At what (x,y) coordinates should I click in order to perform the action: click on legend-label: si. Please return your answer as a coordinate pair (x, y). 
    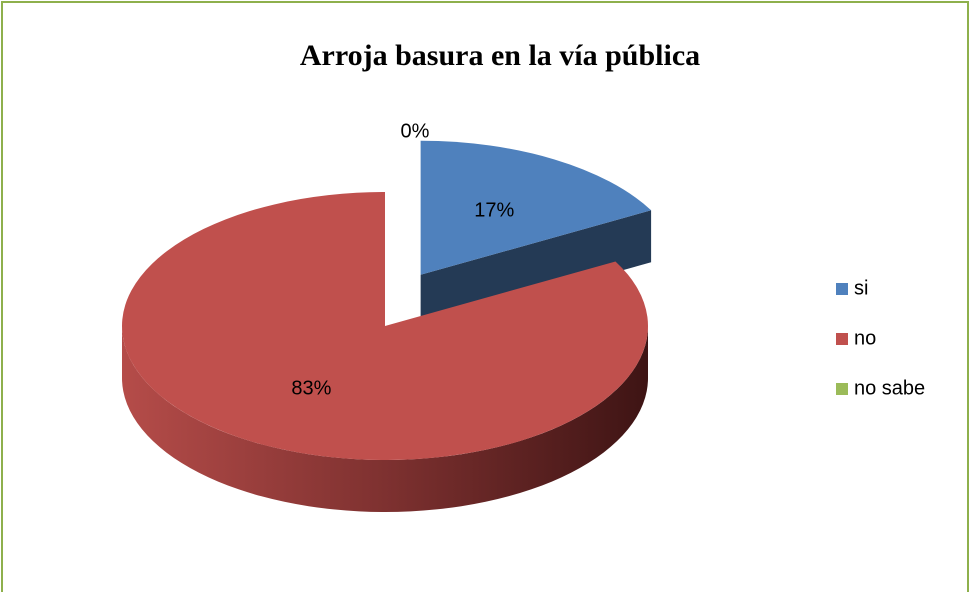
    Looking at the image, I should click on (861, 288).